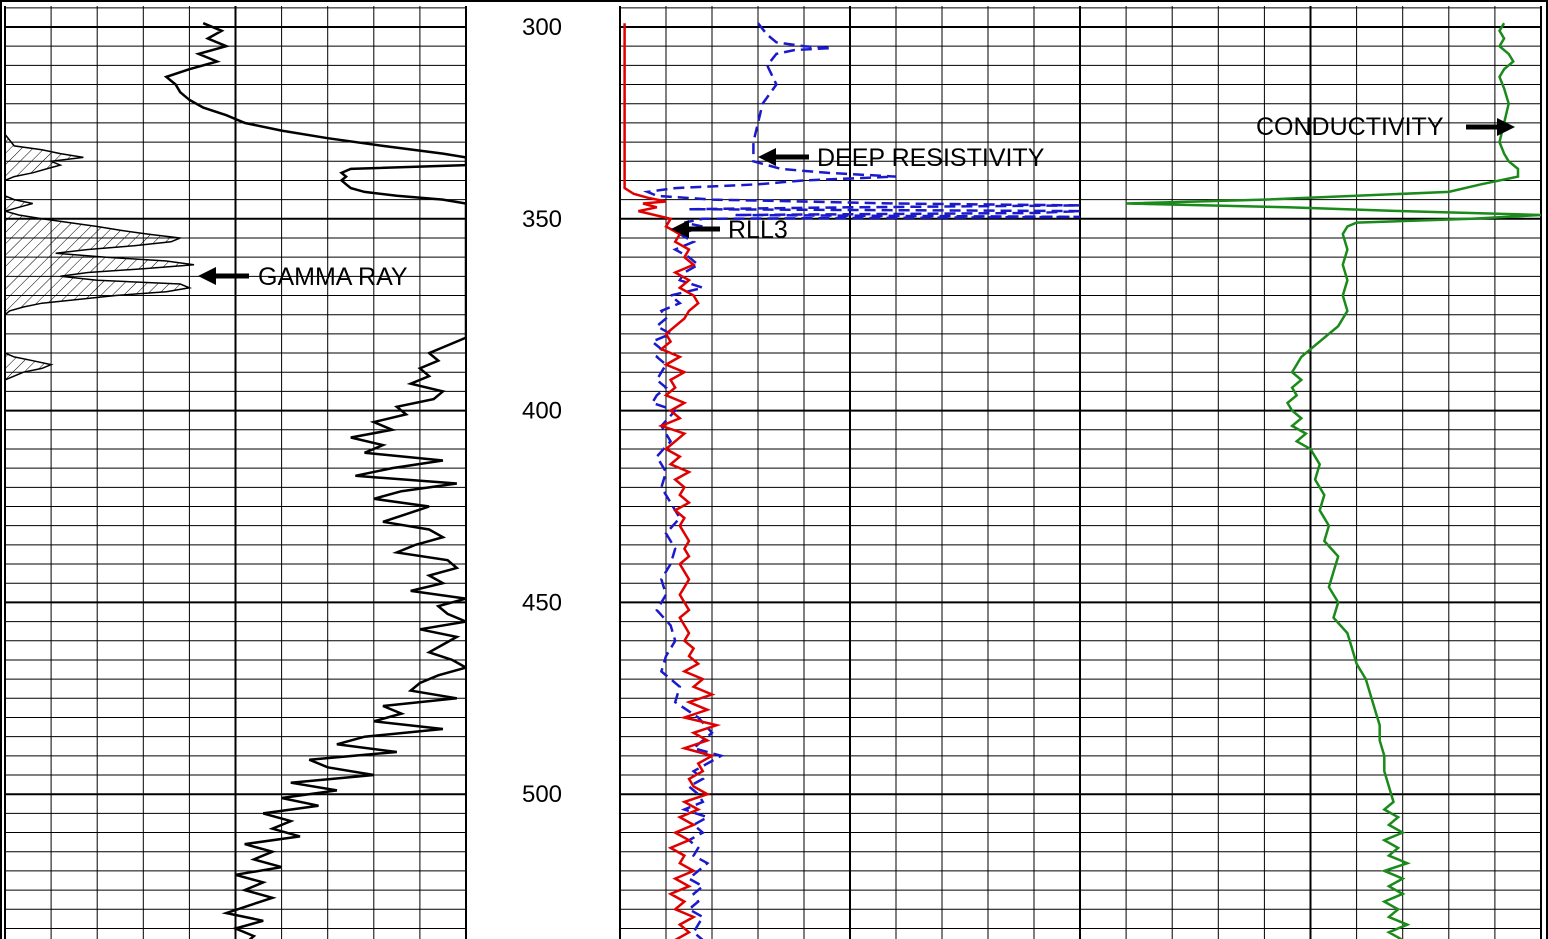 The image size is (1548, 939). I want to click on deep-resistivity-label: DEEP RESISTIVITY, so click(931, 158).